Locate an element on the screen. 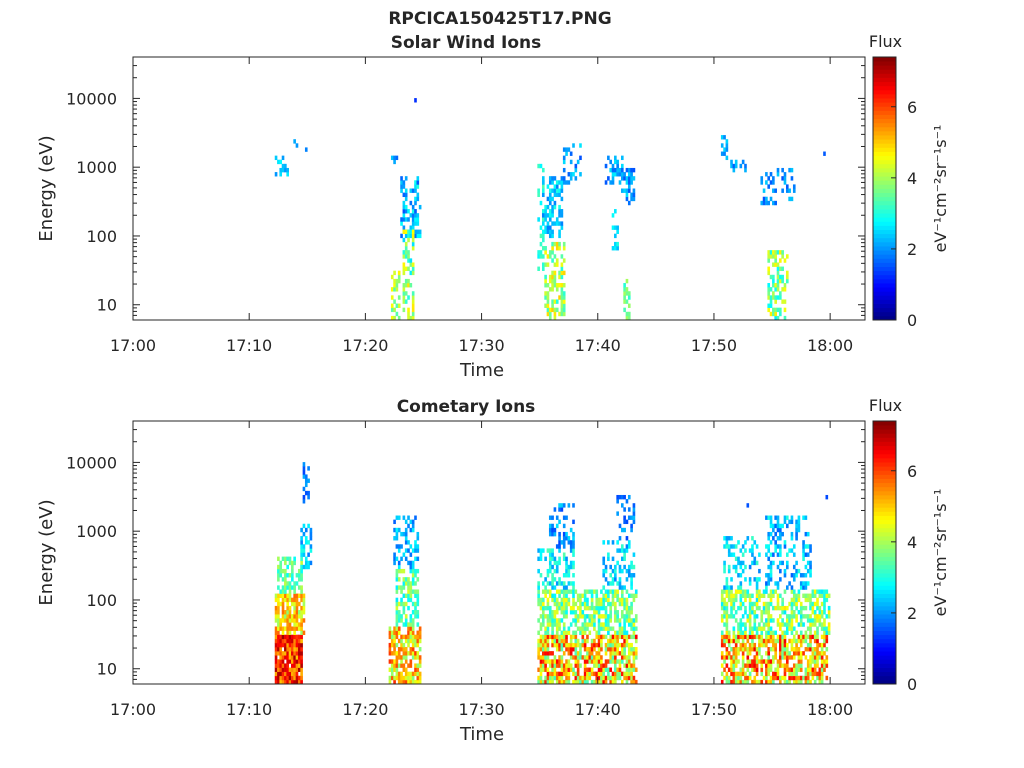 The width and height of the screenshot is (1024, 768). x-tick-label: 17:20 is located at coordinates (365, 345).